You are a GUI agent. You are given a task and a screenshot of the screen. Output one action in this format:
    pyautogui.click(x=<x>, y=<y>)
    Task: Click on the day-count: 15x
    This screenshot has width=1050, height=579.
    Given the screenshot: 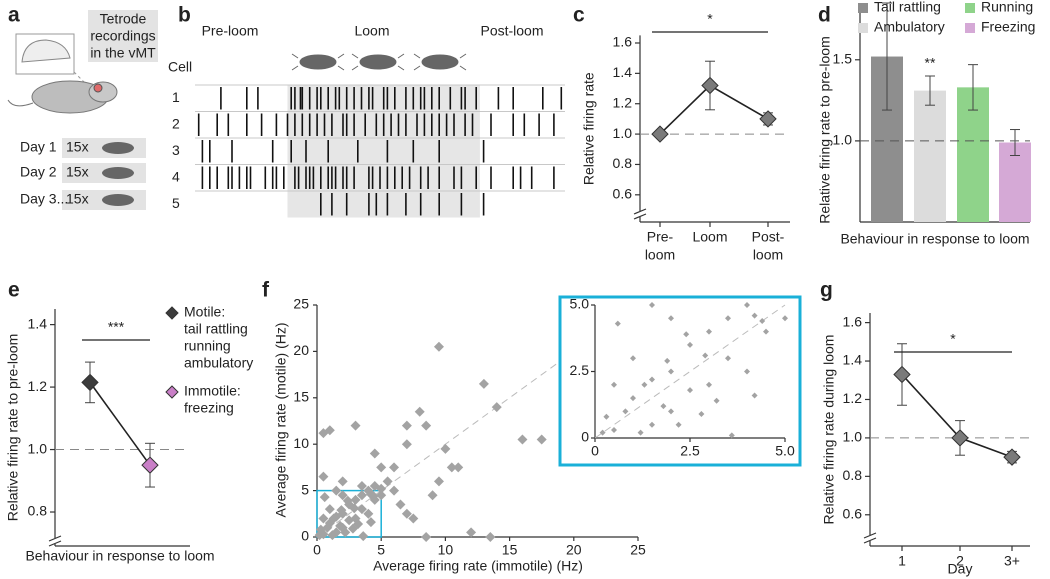 What is the action you would take?
    pyautogui.click(x=77, y=199)
    